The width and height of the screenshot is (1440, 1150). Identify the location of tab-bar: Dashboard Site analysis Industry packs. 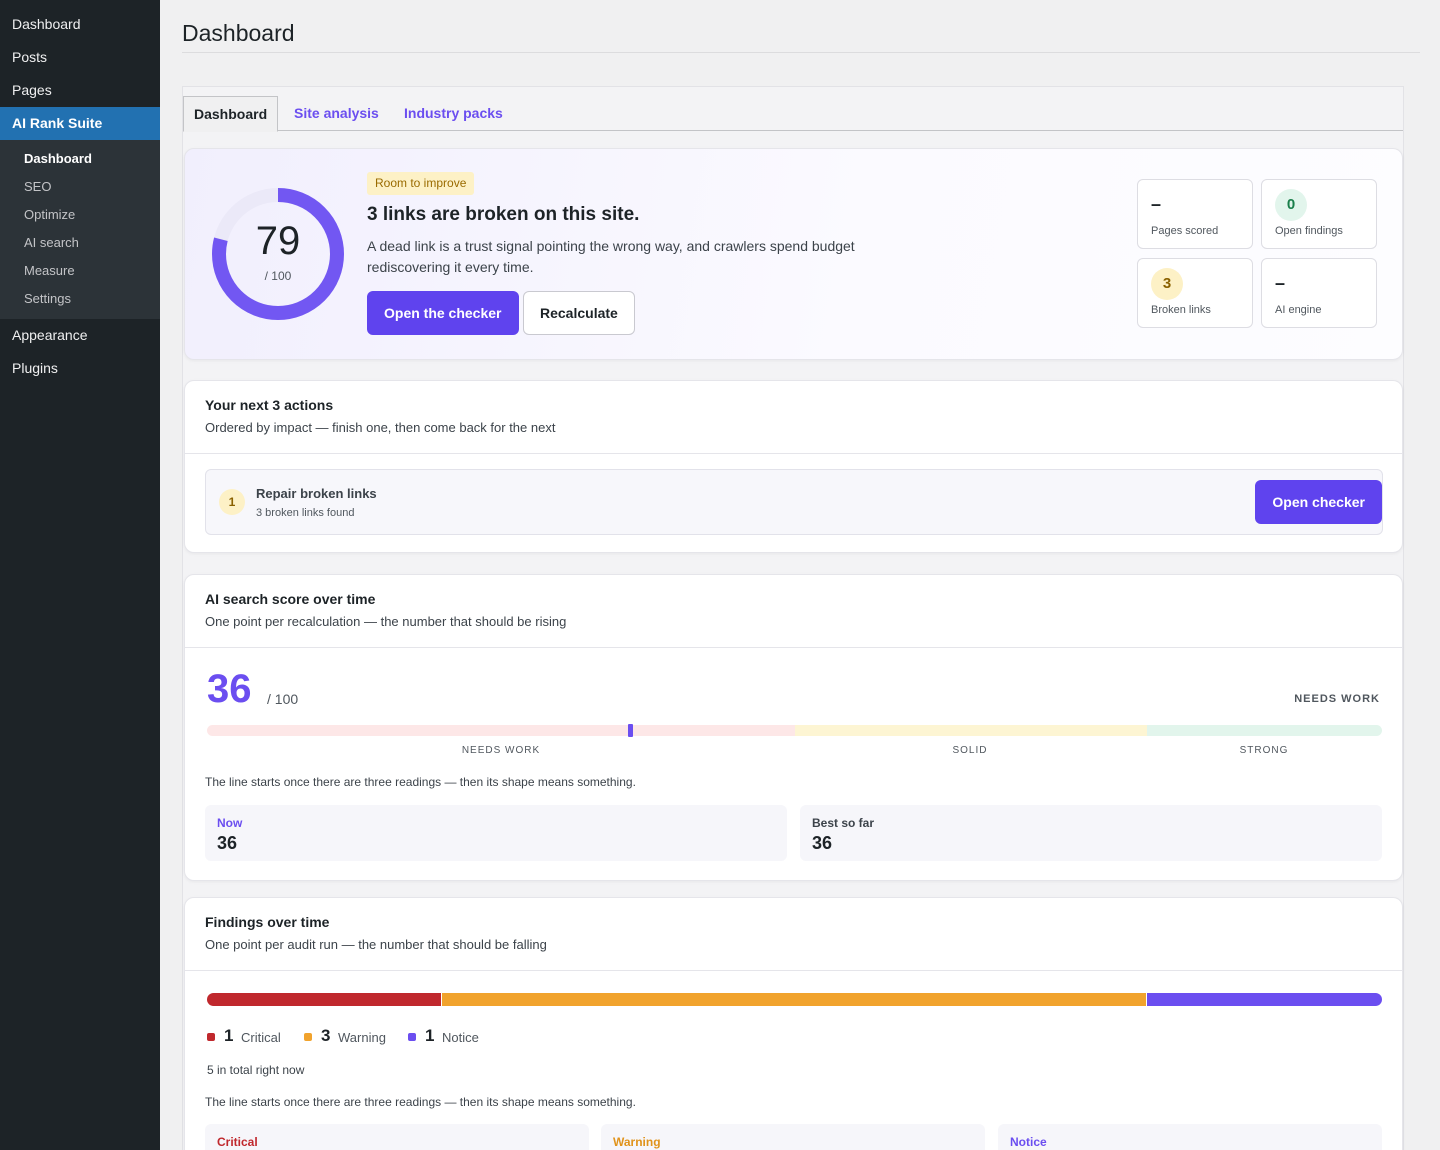
(793, 114).